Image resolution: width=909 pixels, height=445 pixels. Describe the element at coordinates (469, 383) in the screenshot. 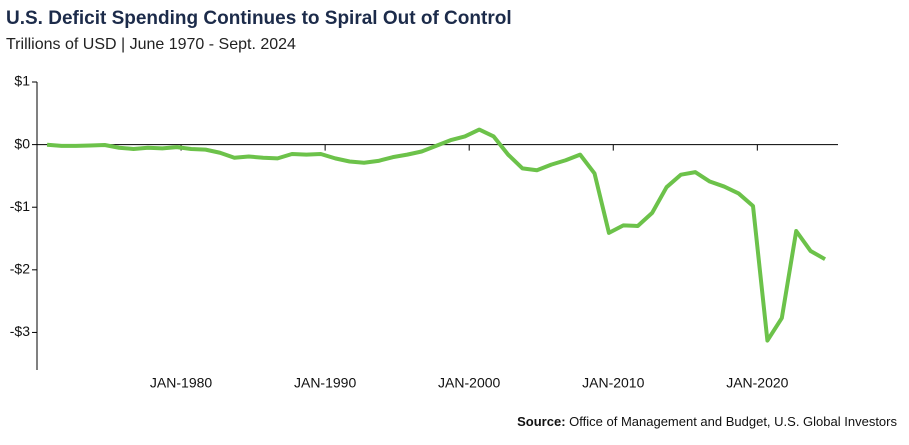

I see `x-tick-label: JAN-2000` at that location.